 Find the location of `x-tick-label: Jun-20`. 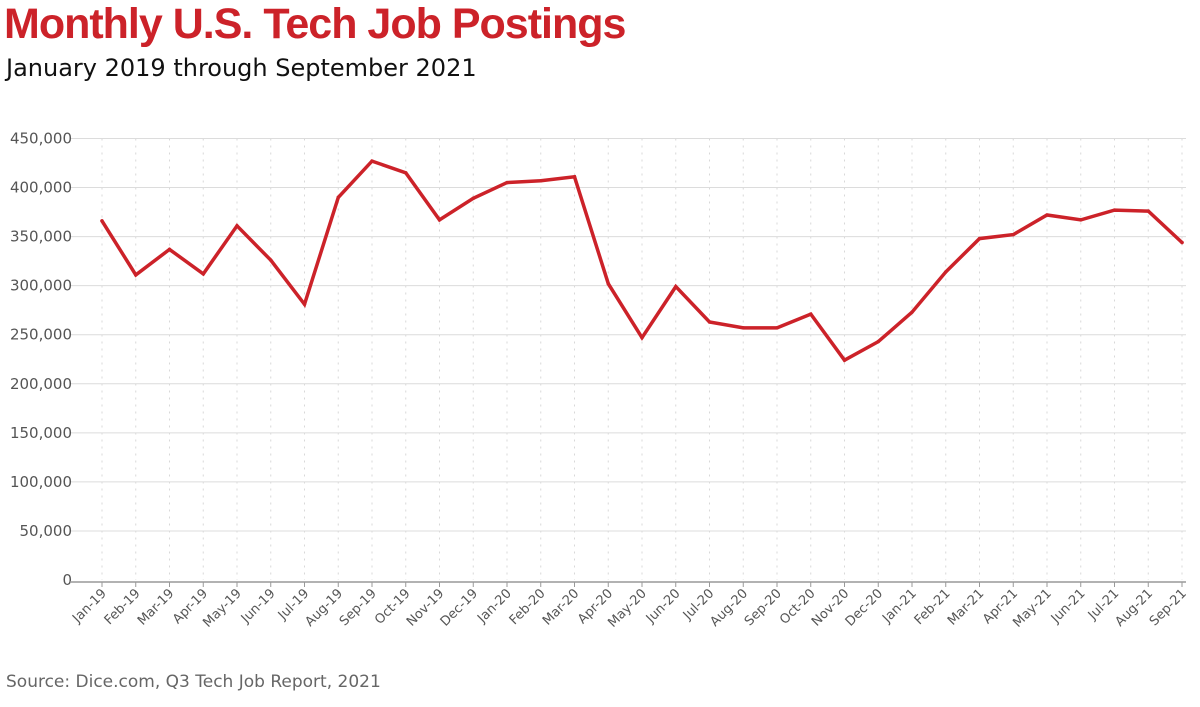

x-tick-label: Jun-20 is located at coordinates (663, 606).